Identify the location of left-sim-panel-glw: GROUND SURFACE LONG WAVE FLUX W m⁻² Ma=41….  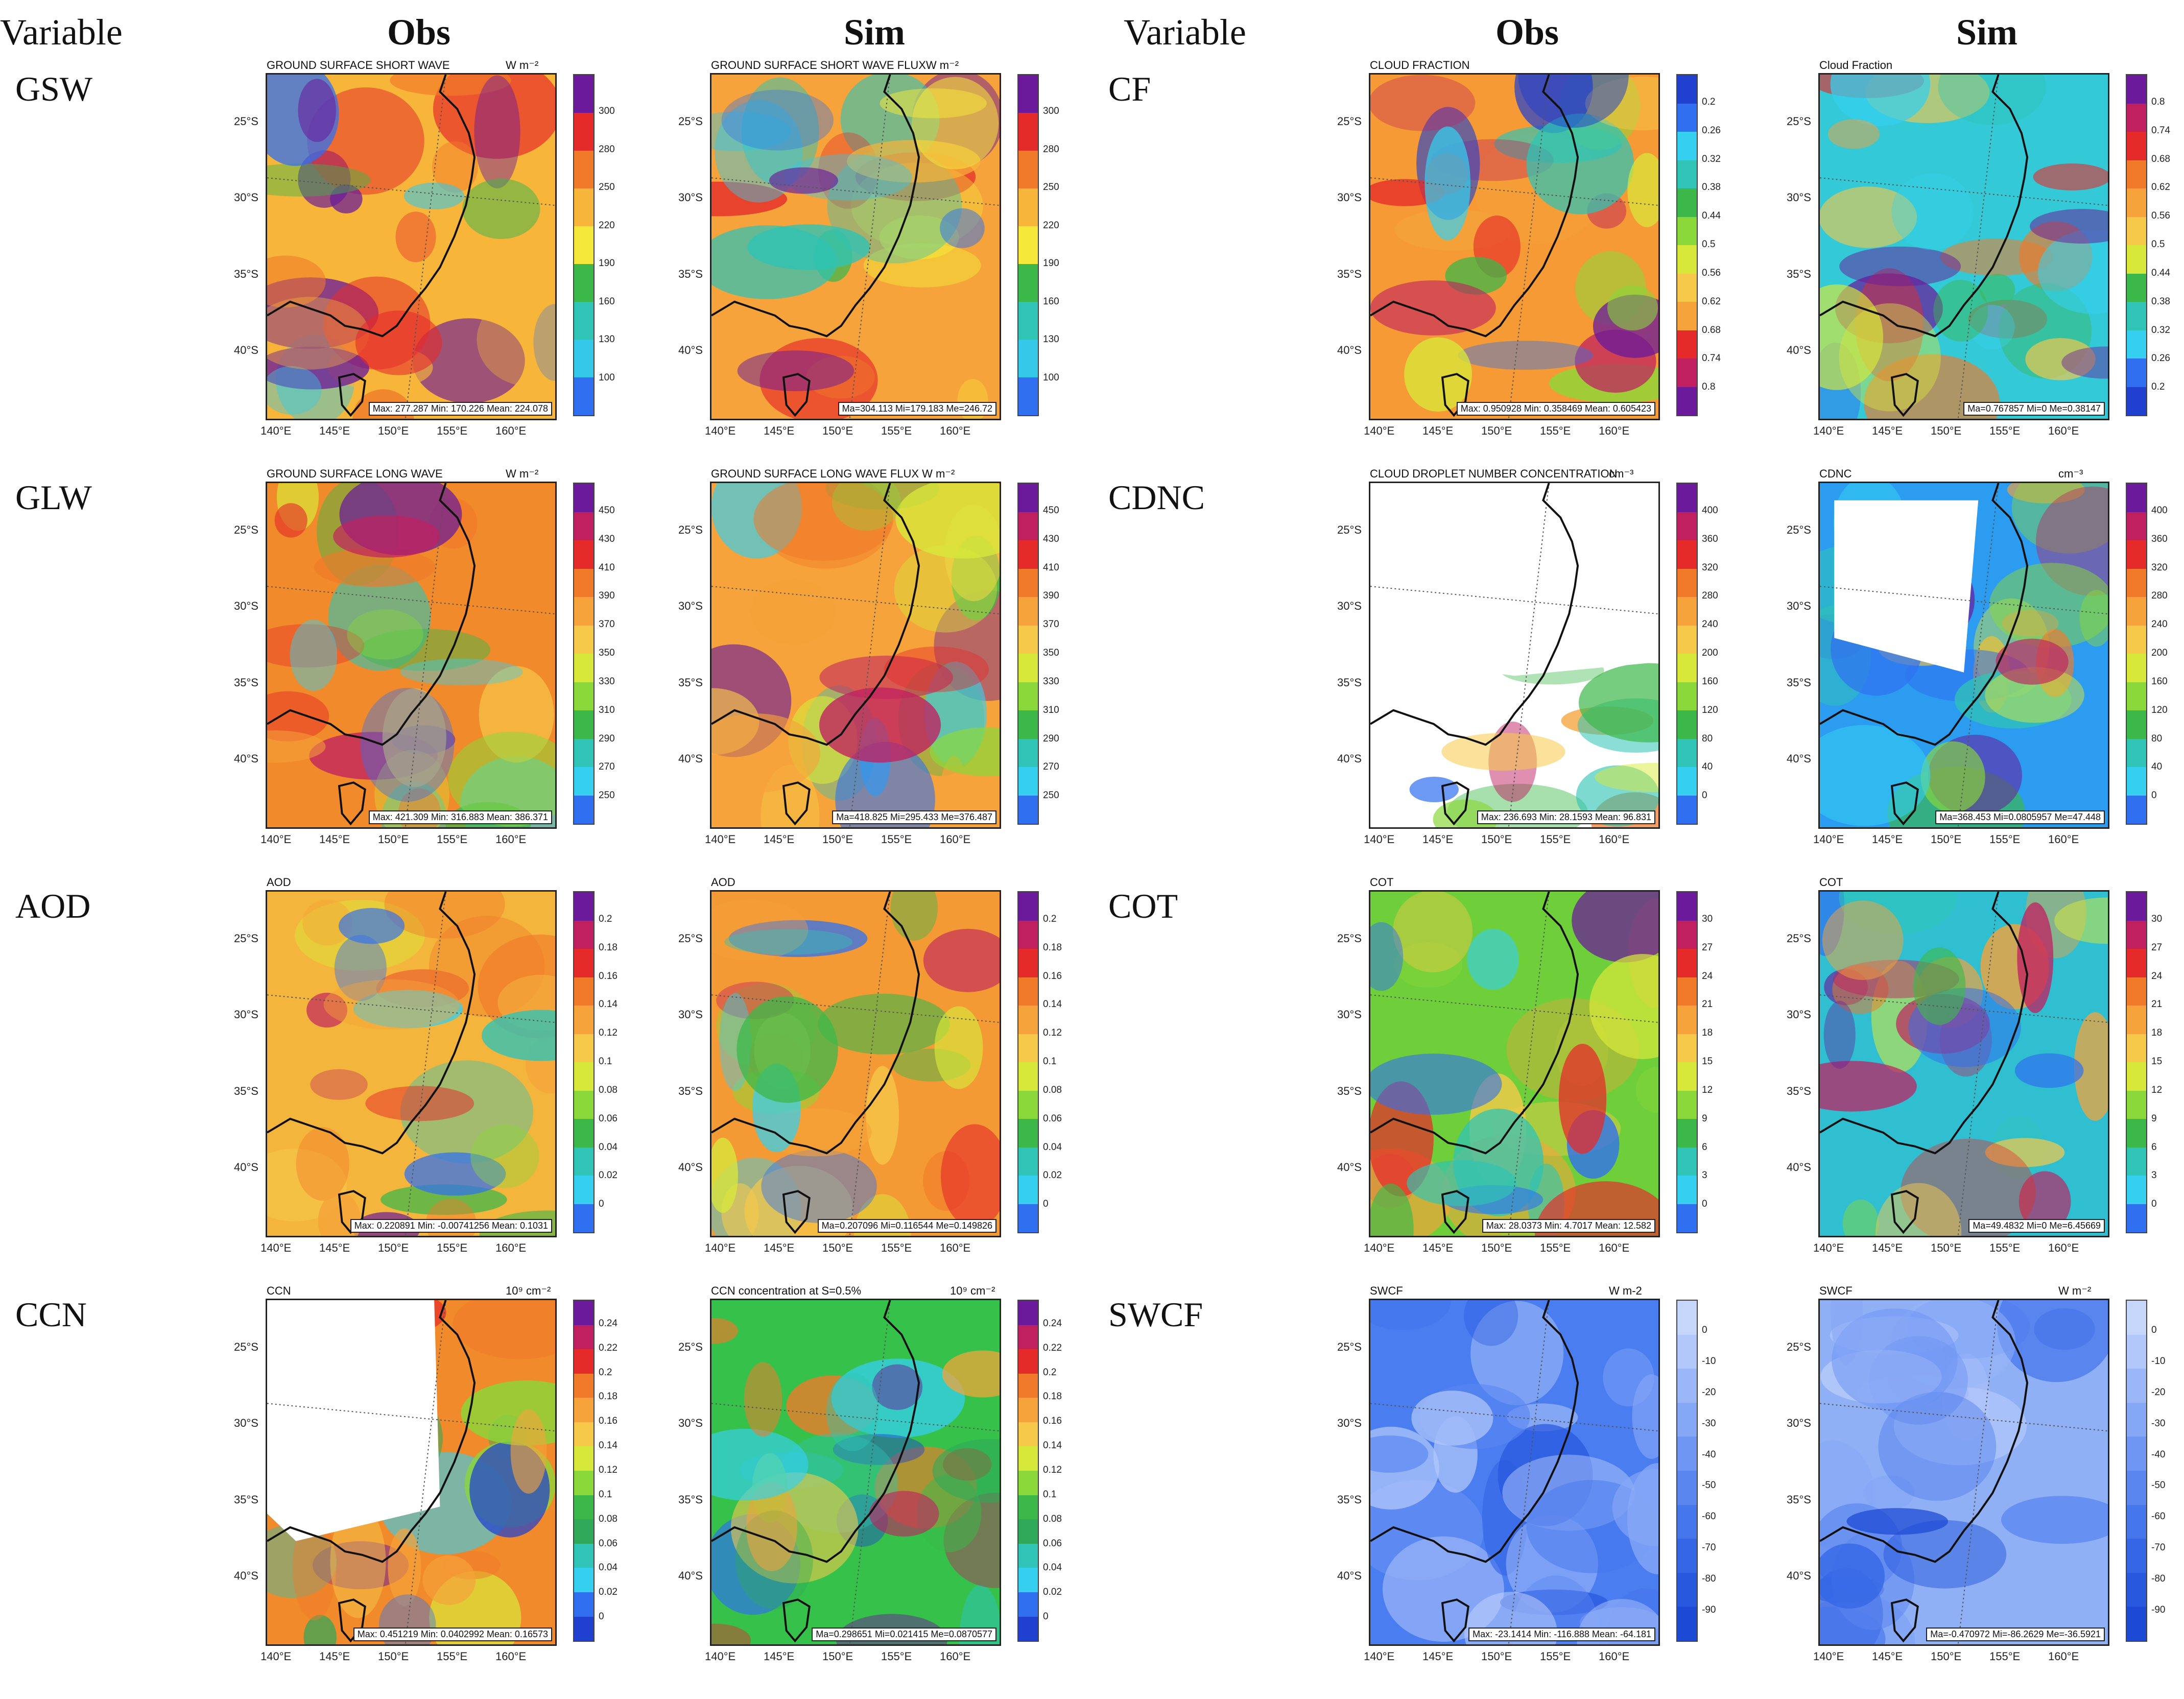
(888, 666).